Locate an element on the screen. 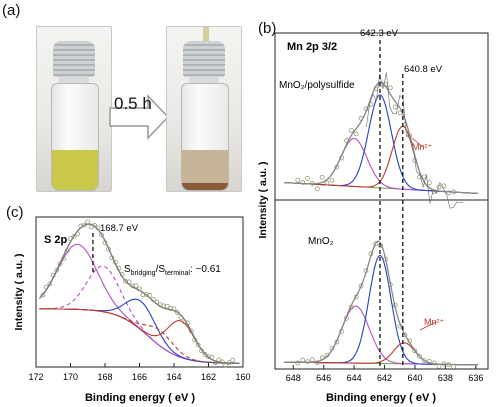  x-tick-label: 640 is located at coordinates (414, 378).